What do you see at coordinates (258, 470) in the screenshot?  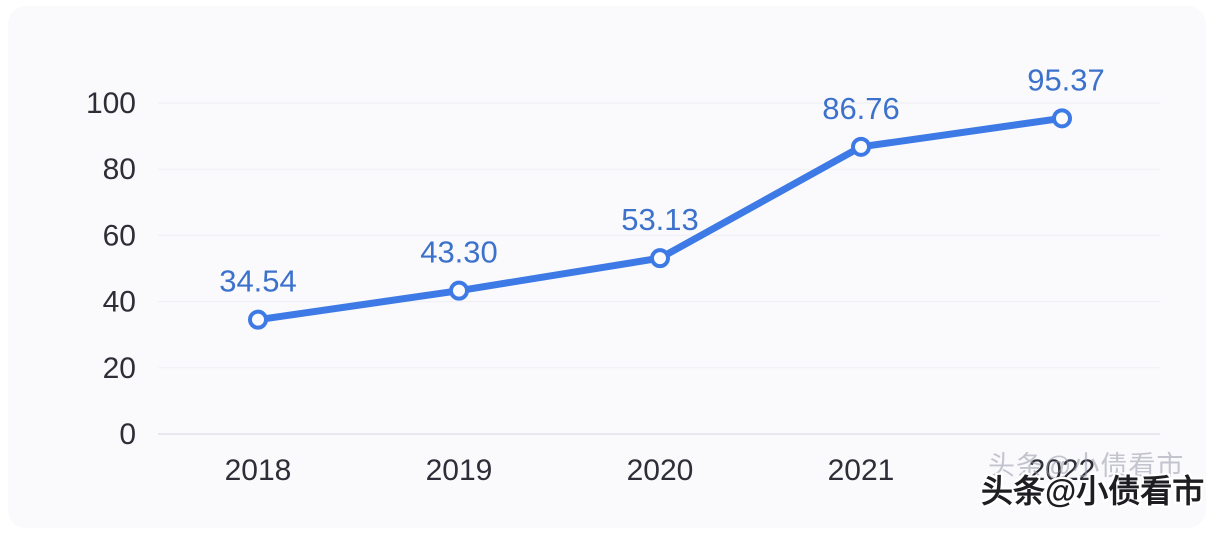 I see `x-tick-label: 2018` at bounding box center [258, 470].